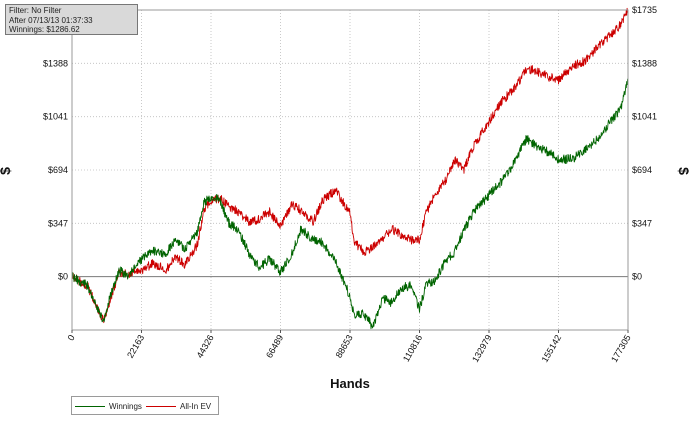 The image size is (700, 422). What do you see at coordinates (55, 117) in the screenshot?
I see `y-tick-label-left: $1041` at bounding box center [55, 117].